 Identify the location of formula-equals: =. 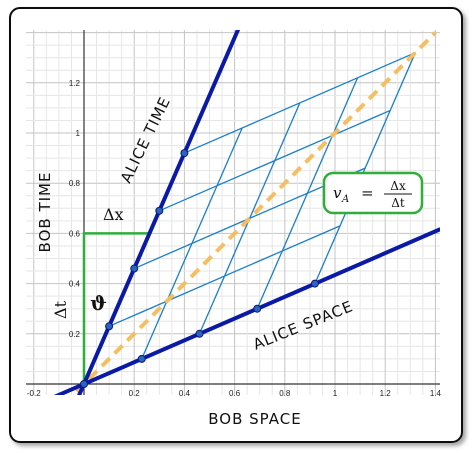
(367, 193).